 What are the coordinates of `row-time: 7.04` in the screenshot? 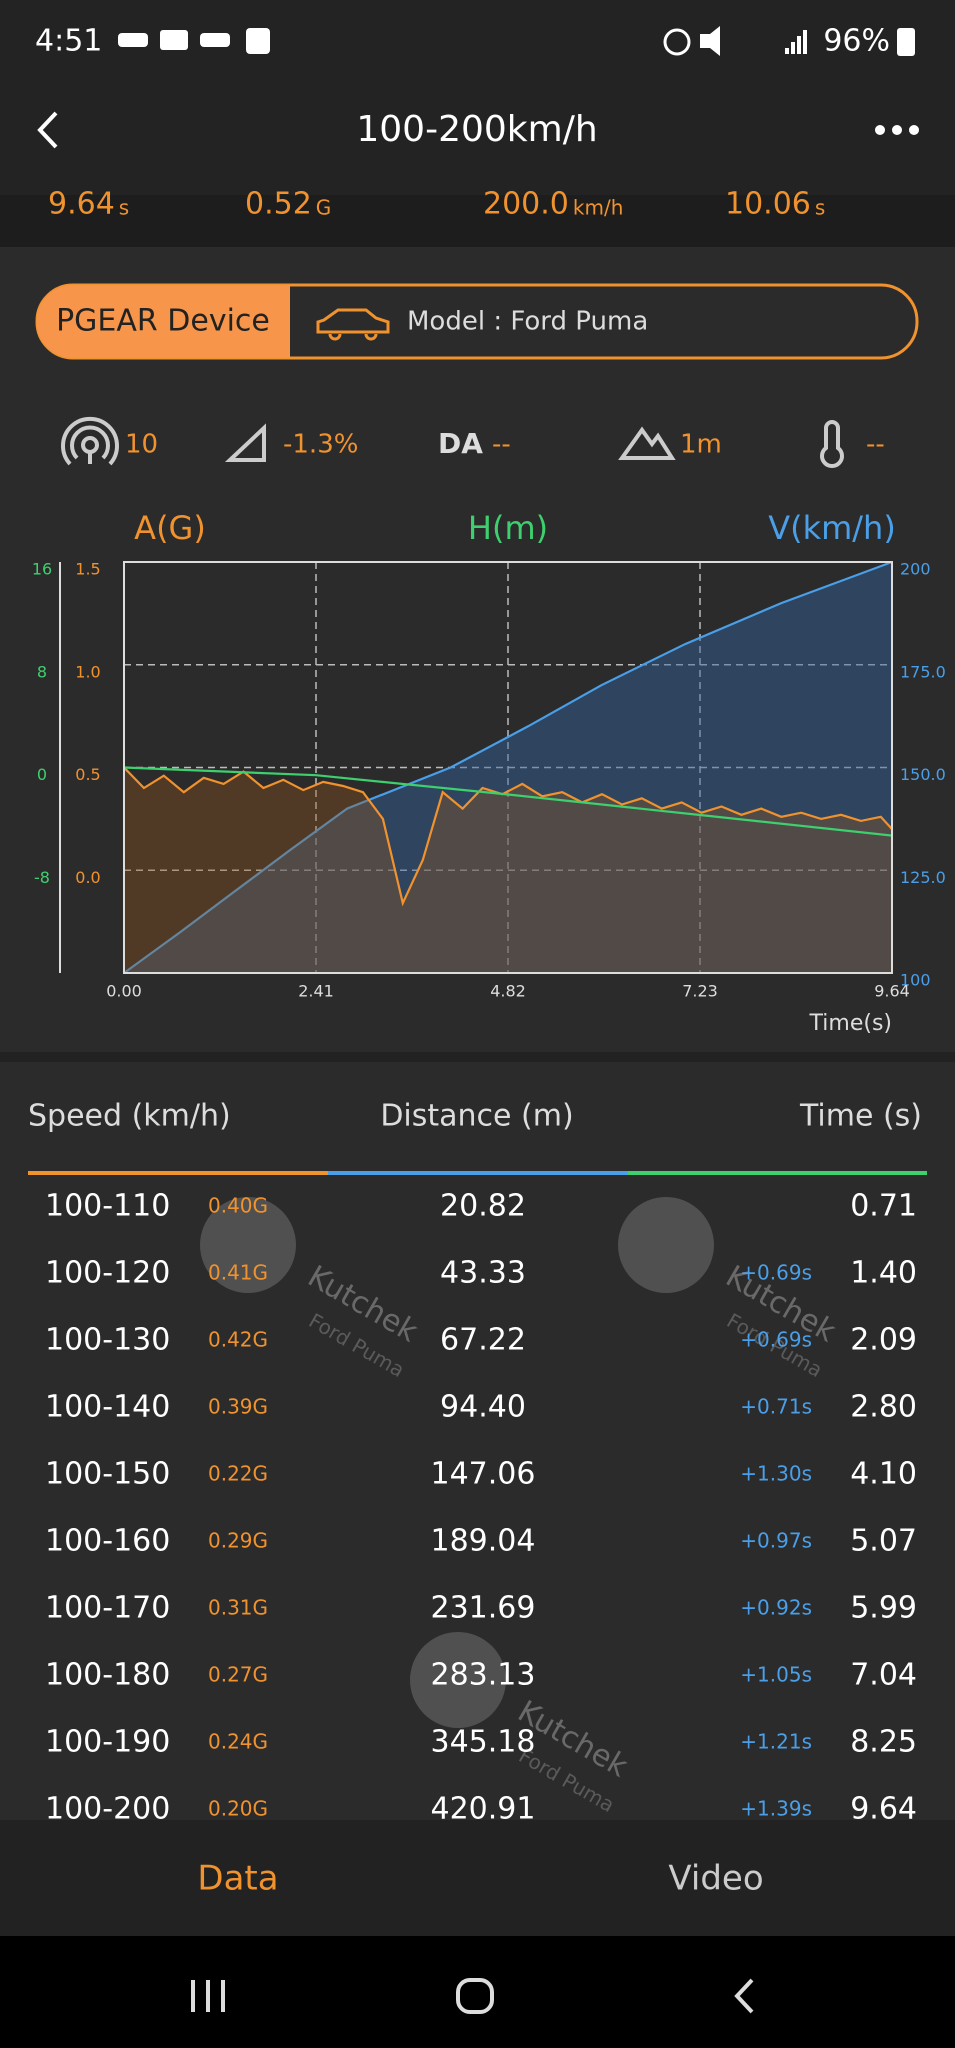 It's located at (883, 1675).